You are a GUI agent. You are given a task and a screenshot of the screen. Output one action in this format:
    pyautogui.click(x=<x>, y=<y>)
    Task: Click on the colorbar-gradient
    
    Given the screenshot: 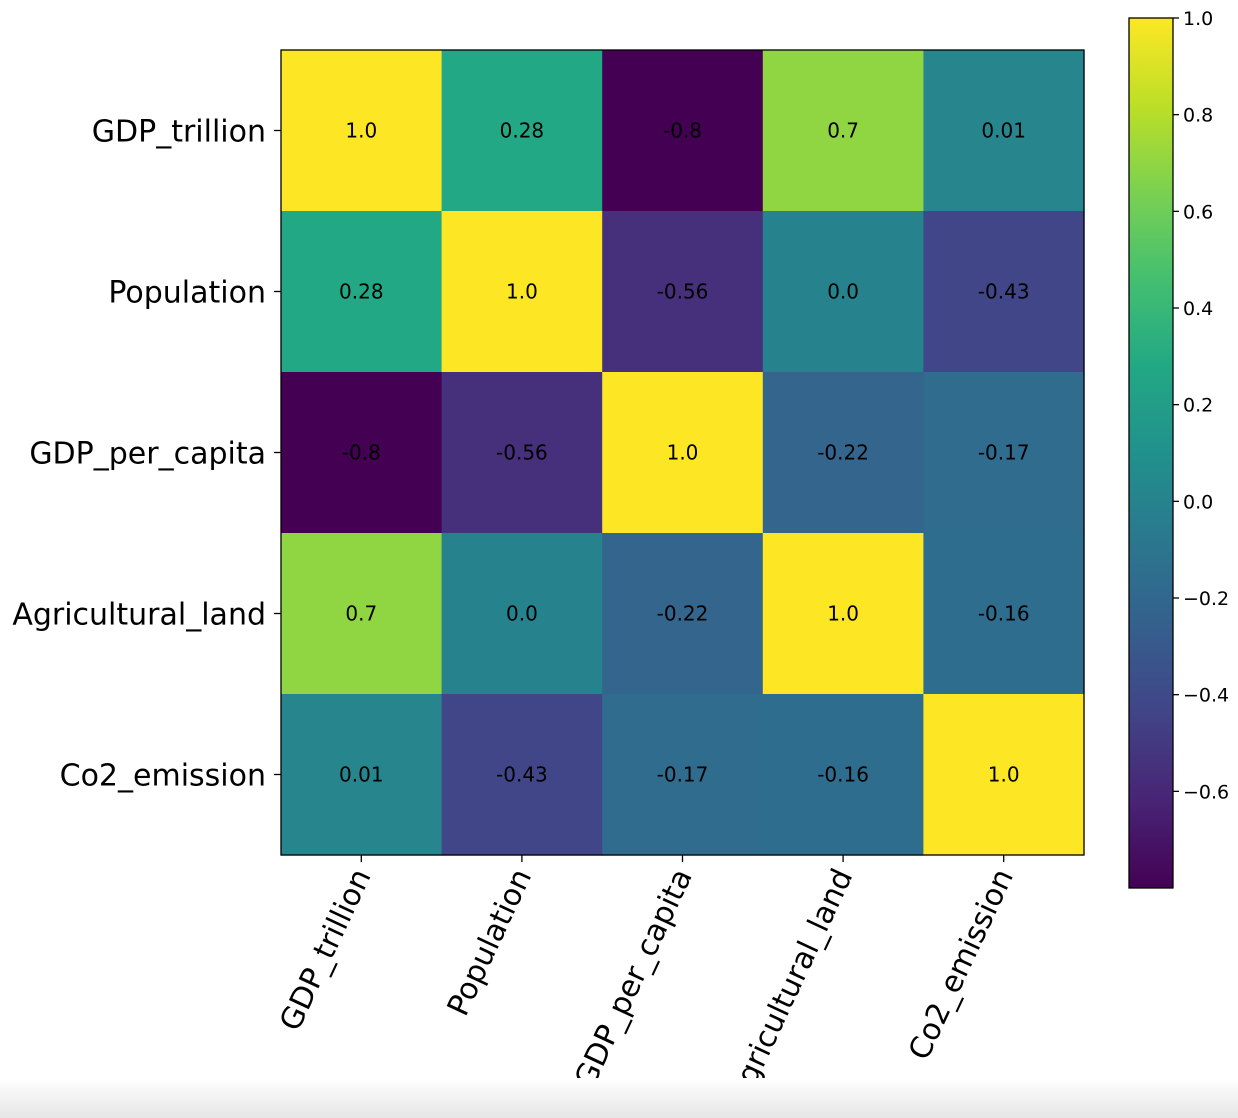 What is the action you would take?
    pyautogui.click(x=1151, y=453)
    